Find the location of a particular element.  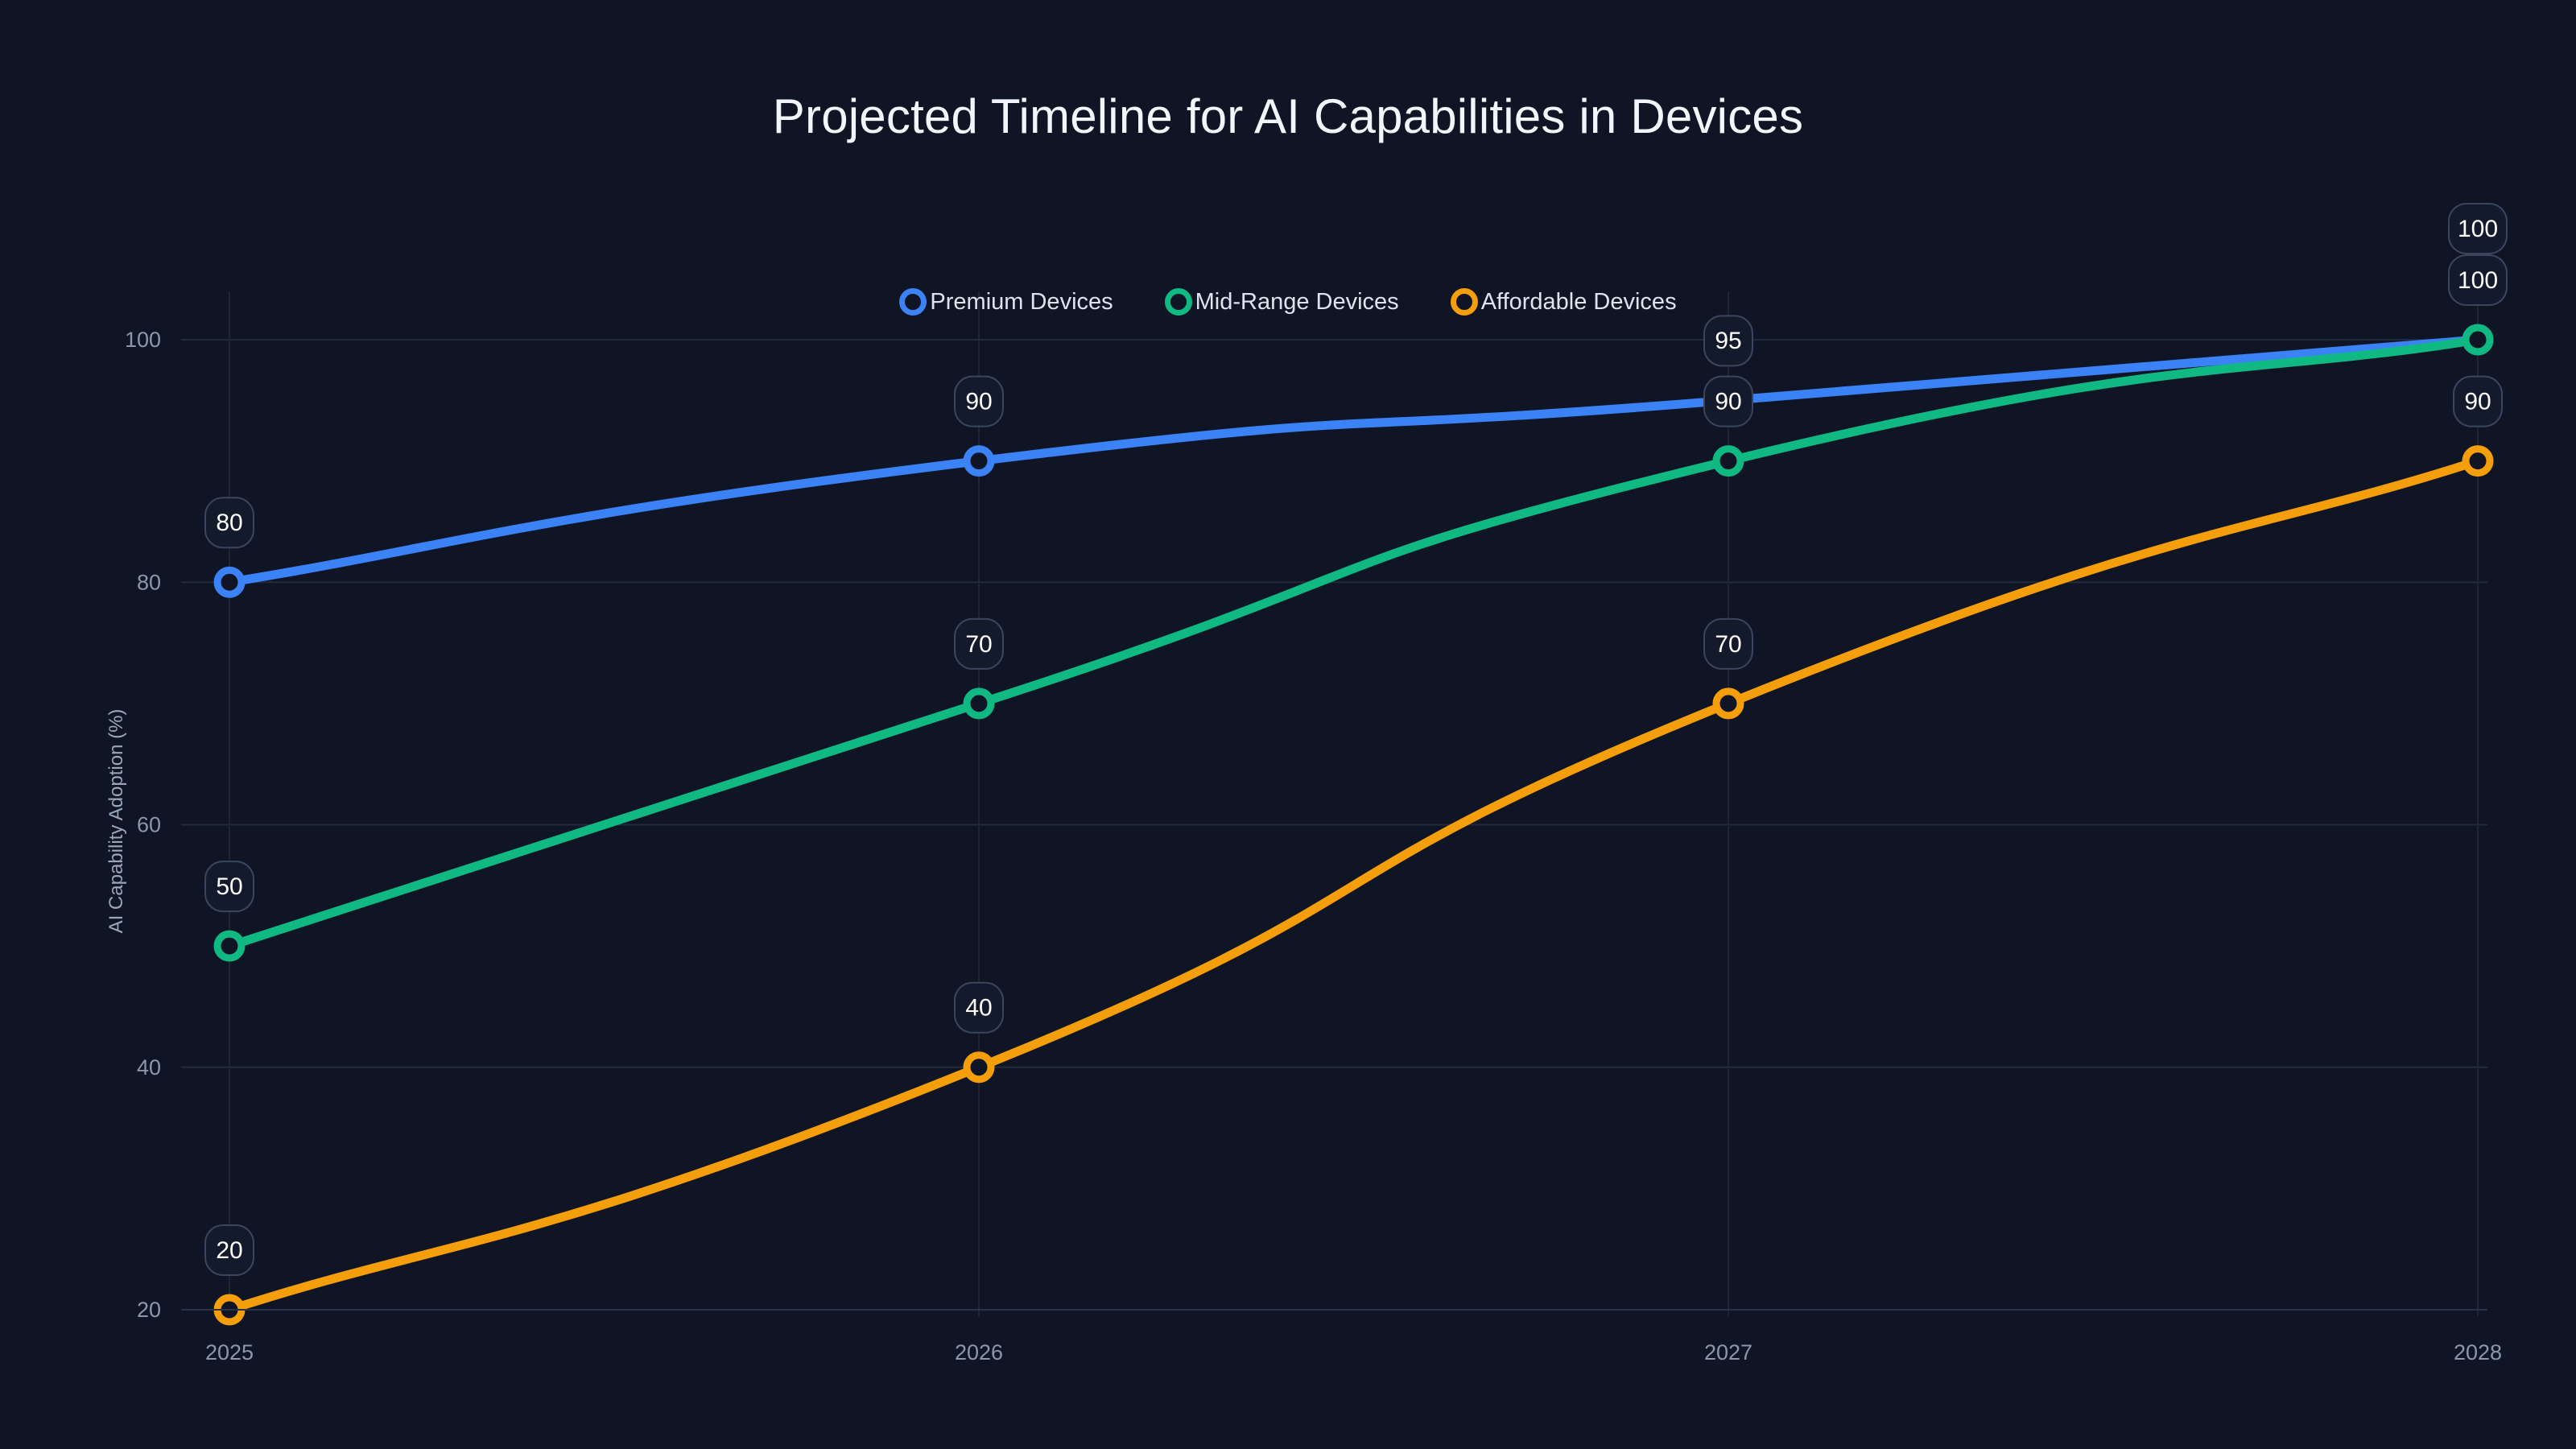

legend-item-1: Mid-Range Devices is located at coordinates (1281, 302).